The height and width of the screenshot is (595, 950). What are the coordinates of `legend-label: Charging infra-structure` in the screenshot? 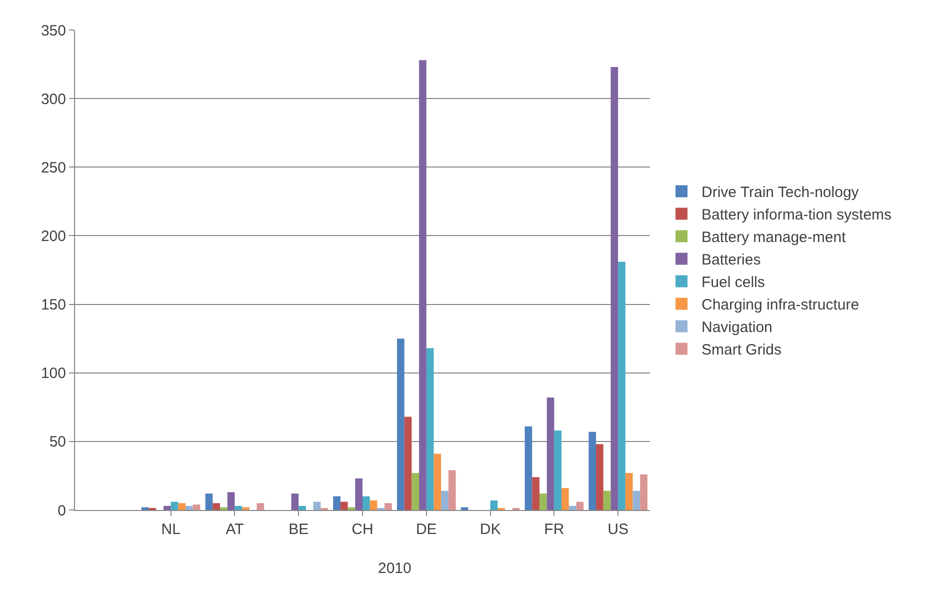 It's located at (781, 305).